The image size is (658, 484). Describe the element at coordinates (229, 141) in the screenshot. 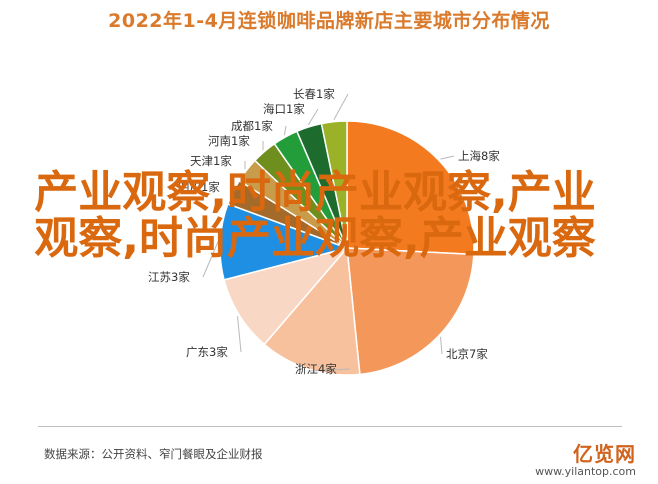

I see `slice-label: 河南1家` at that location.